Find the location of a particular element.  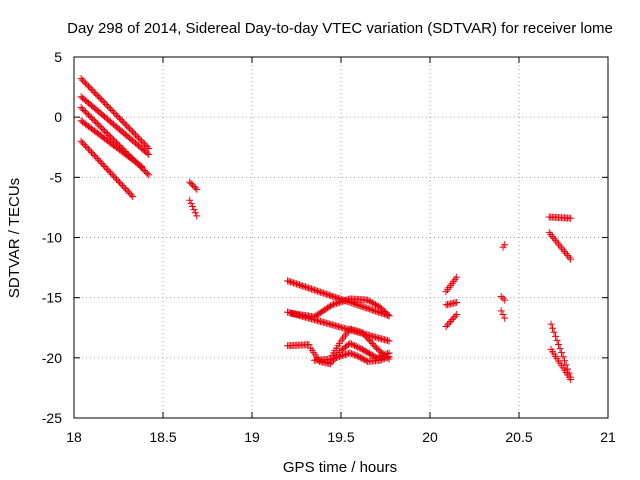

y-tick-label: -5 is located at coordinates (56, 177).